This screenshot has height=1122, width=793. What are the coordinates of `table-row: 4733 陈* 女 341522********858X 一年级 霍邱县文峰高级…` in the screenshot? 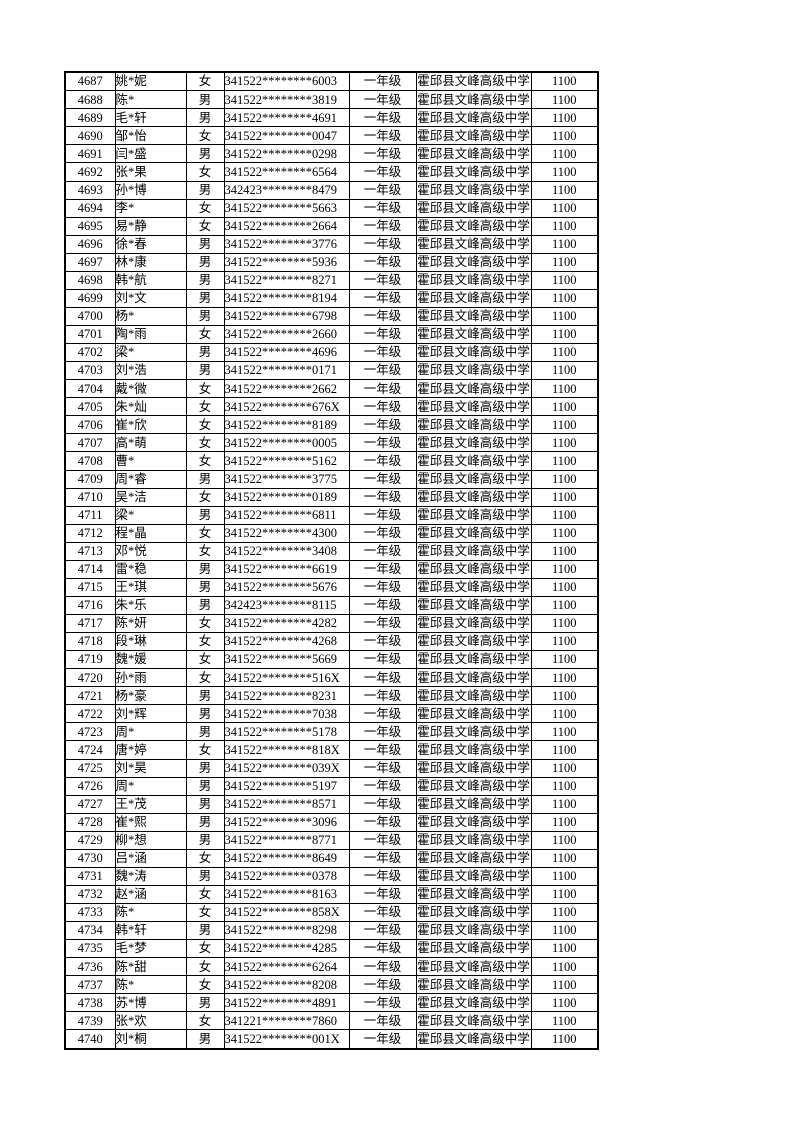 It's located at (331, 913).